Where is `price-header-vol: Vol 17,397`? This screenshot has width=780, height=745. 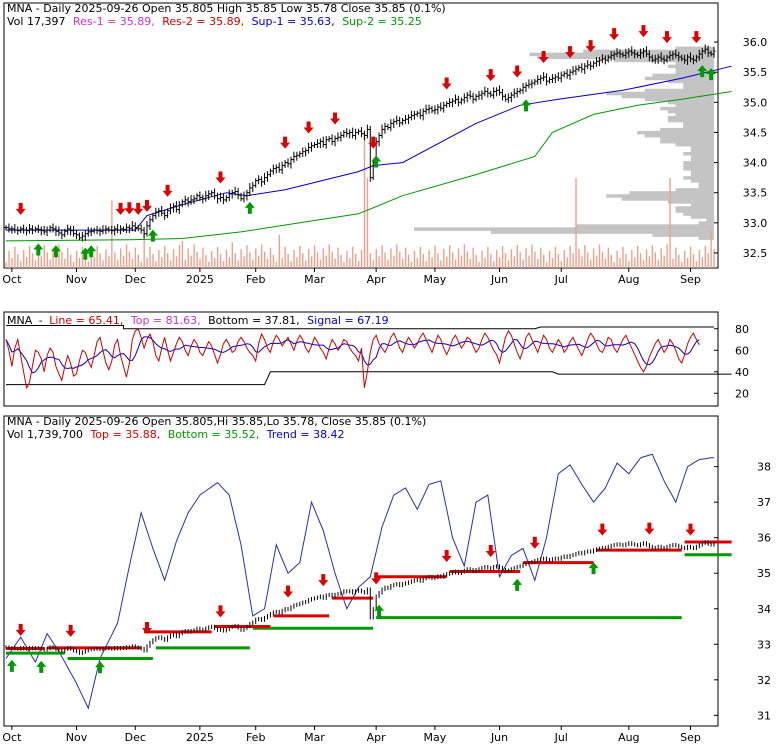
price-header-vol: Vol 17,397 is located at coordinates (36, 21).